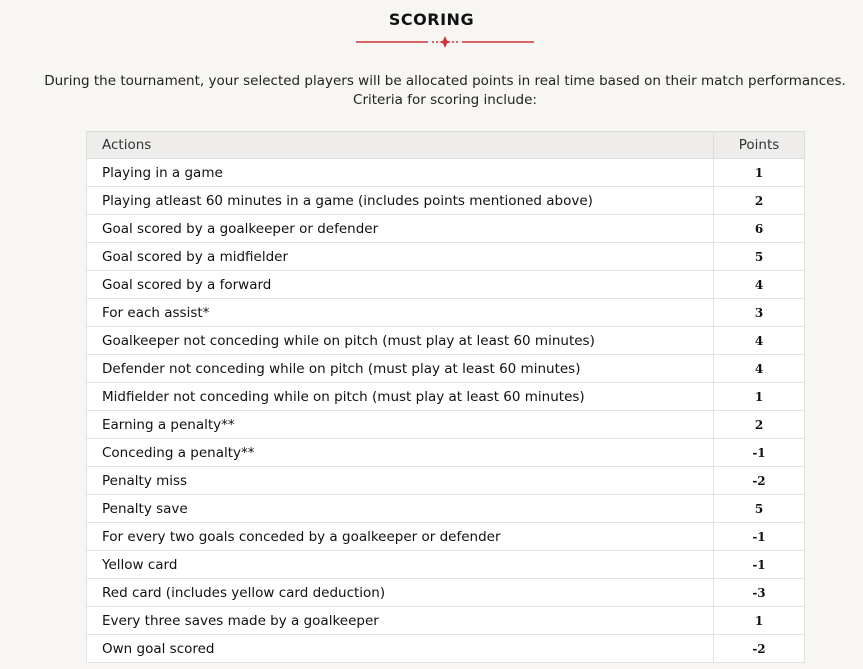  I want to click on action-cell: Every three saves made by a goalkeeper, so click(400, 620).